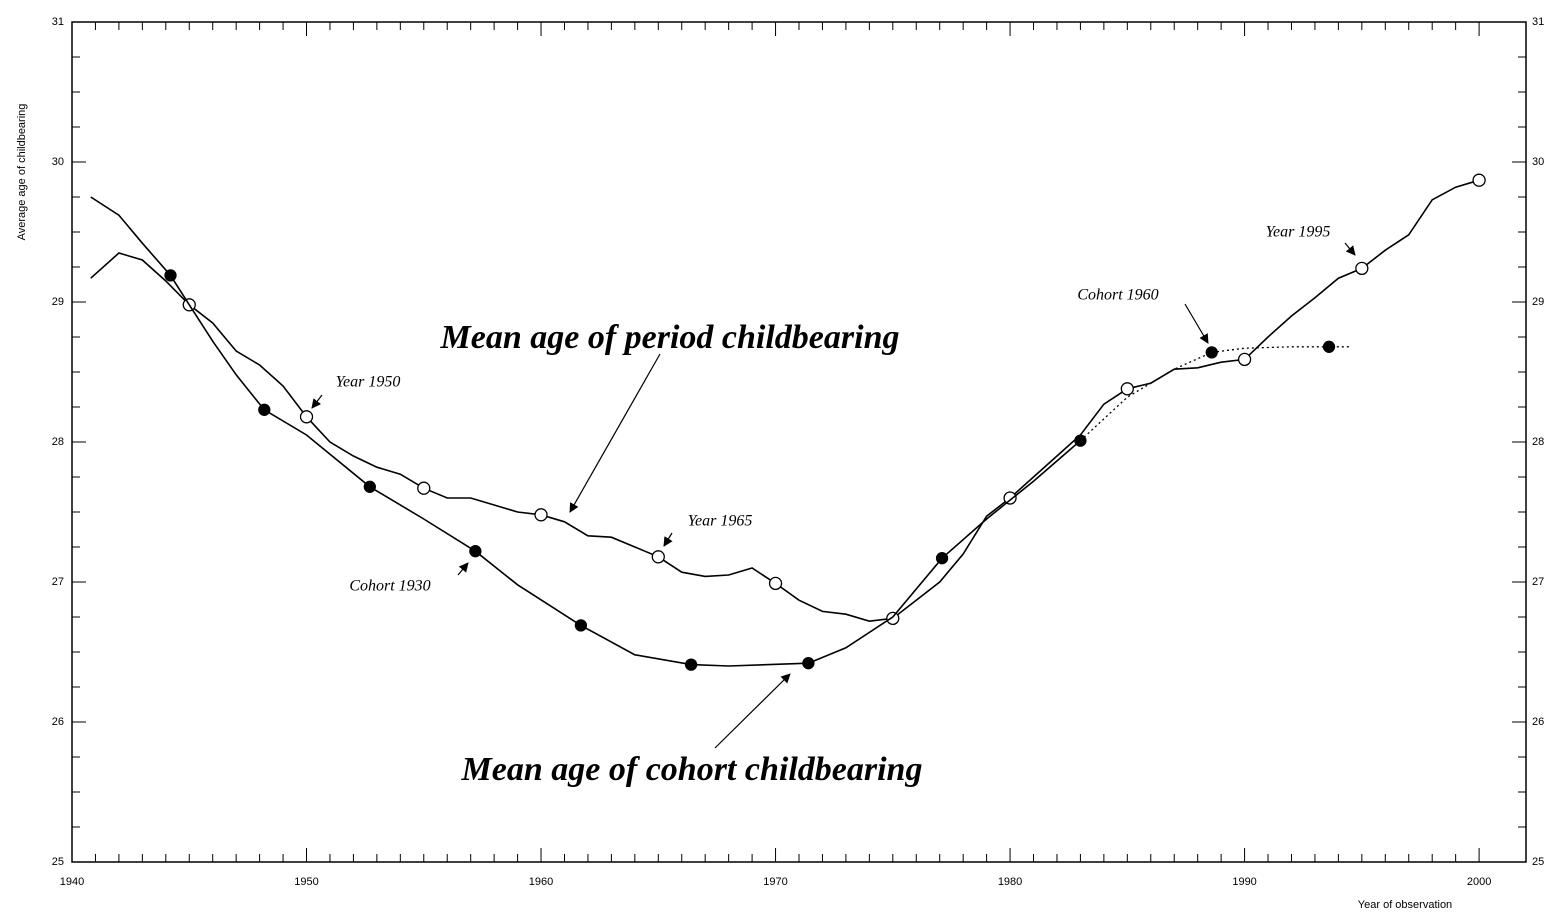 The image size is (1556, 915). I want to click on y2-tick-label: 25, so click(1538, 862).